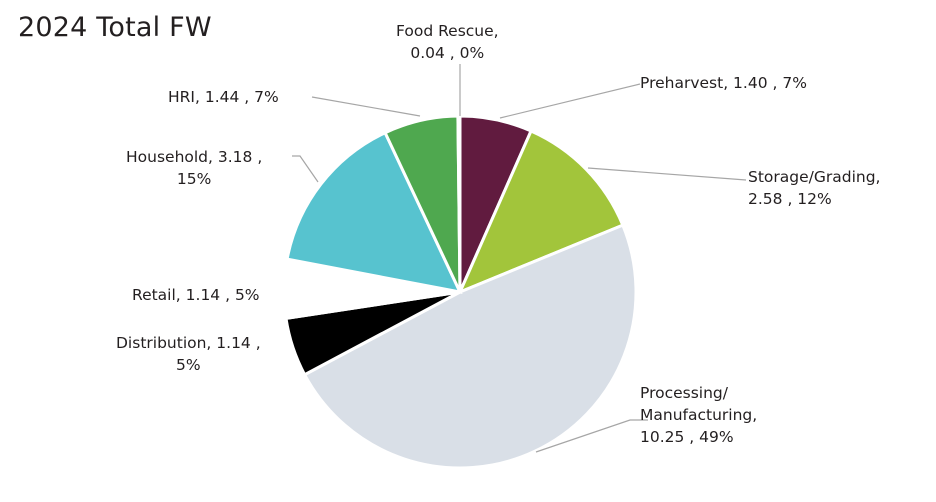 The image size is (936, 502). What do you see at coordinates (684, 393) in the screenshot?
I see `data-label-line: Processing/` at bounding box center [684, 393].